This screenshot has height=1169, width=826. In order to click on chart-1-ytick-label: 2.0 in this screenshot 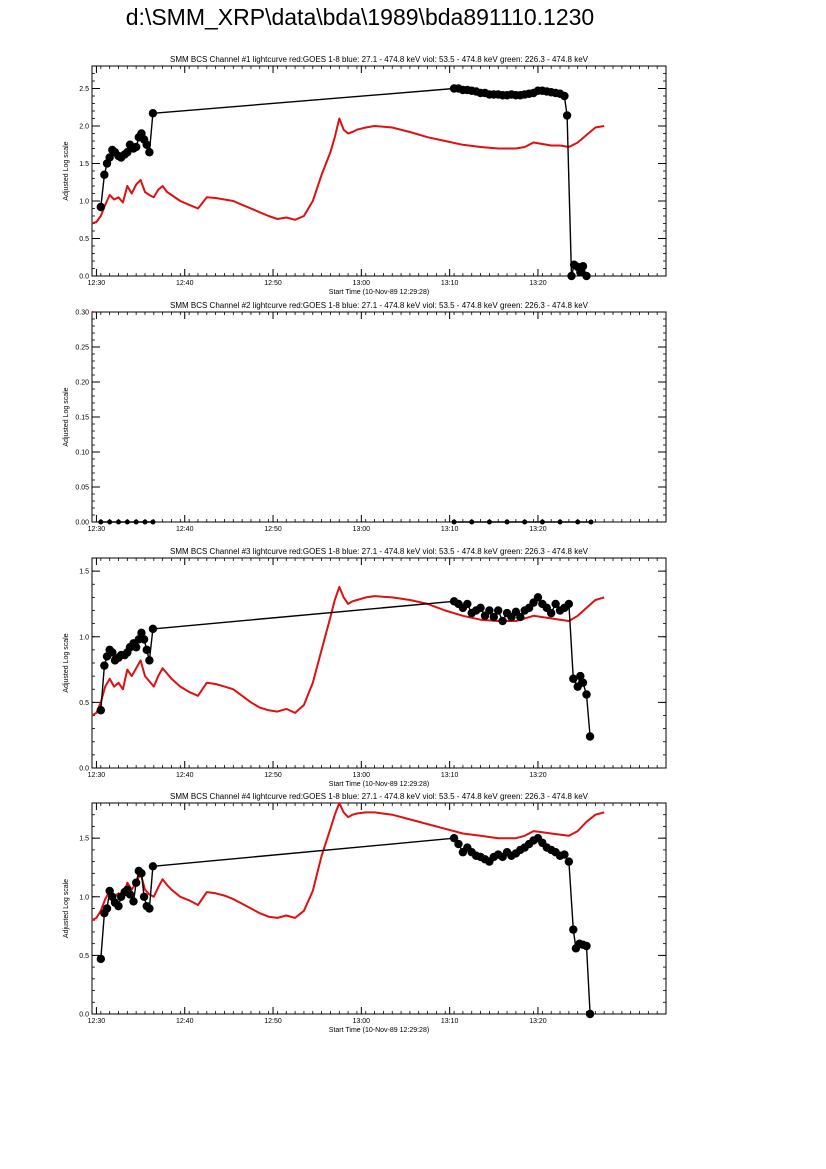, I will do `click(84, 127)`.